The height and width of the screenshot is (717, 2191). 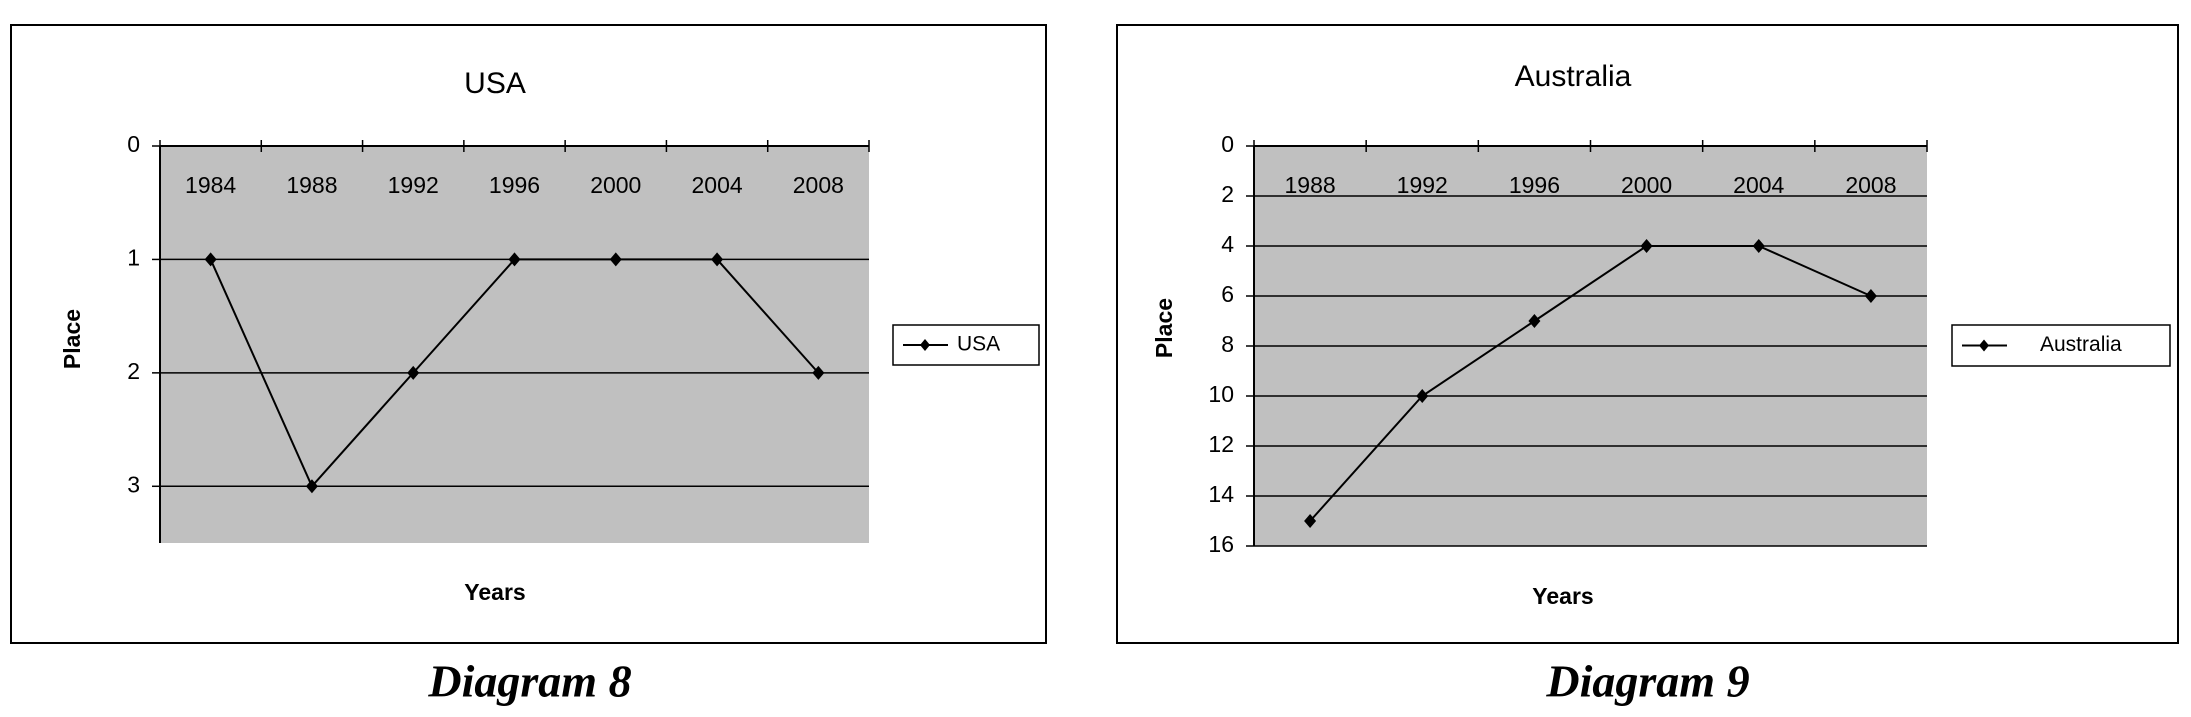 I want to click on y-tick-label: 10, so click(x=1221, y=394).